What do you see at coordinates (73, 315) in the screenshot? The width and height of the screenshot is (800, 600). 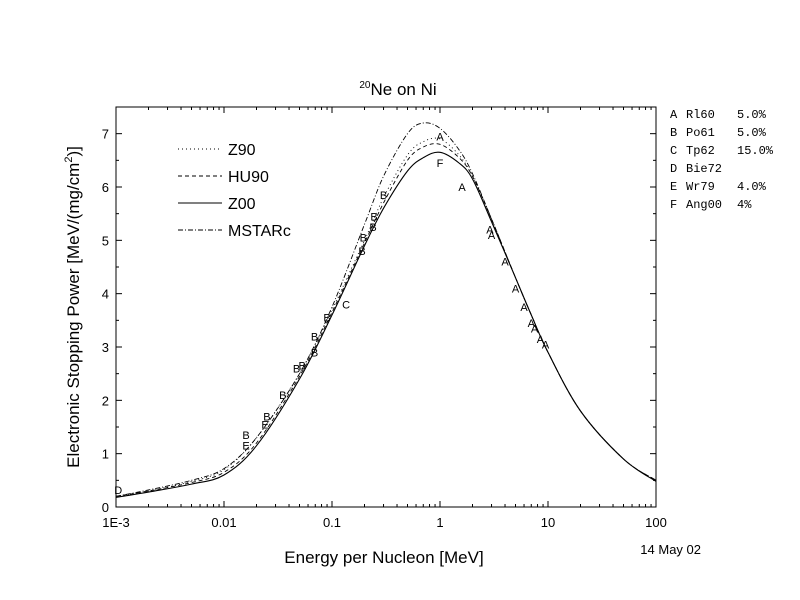 I see `y-axis-label-main: Electronic Stopping Power [MeV/(mg/cm` at bounding box center [73, 315].